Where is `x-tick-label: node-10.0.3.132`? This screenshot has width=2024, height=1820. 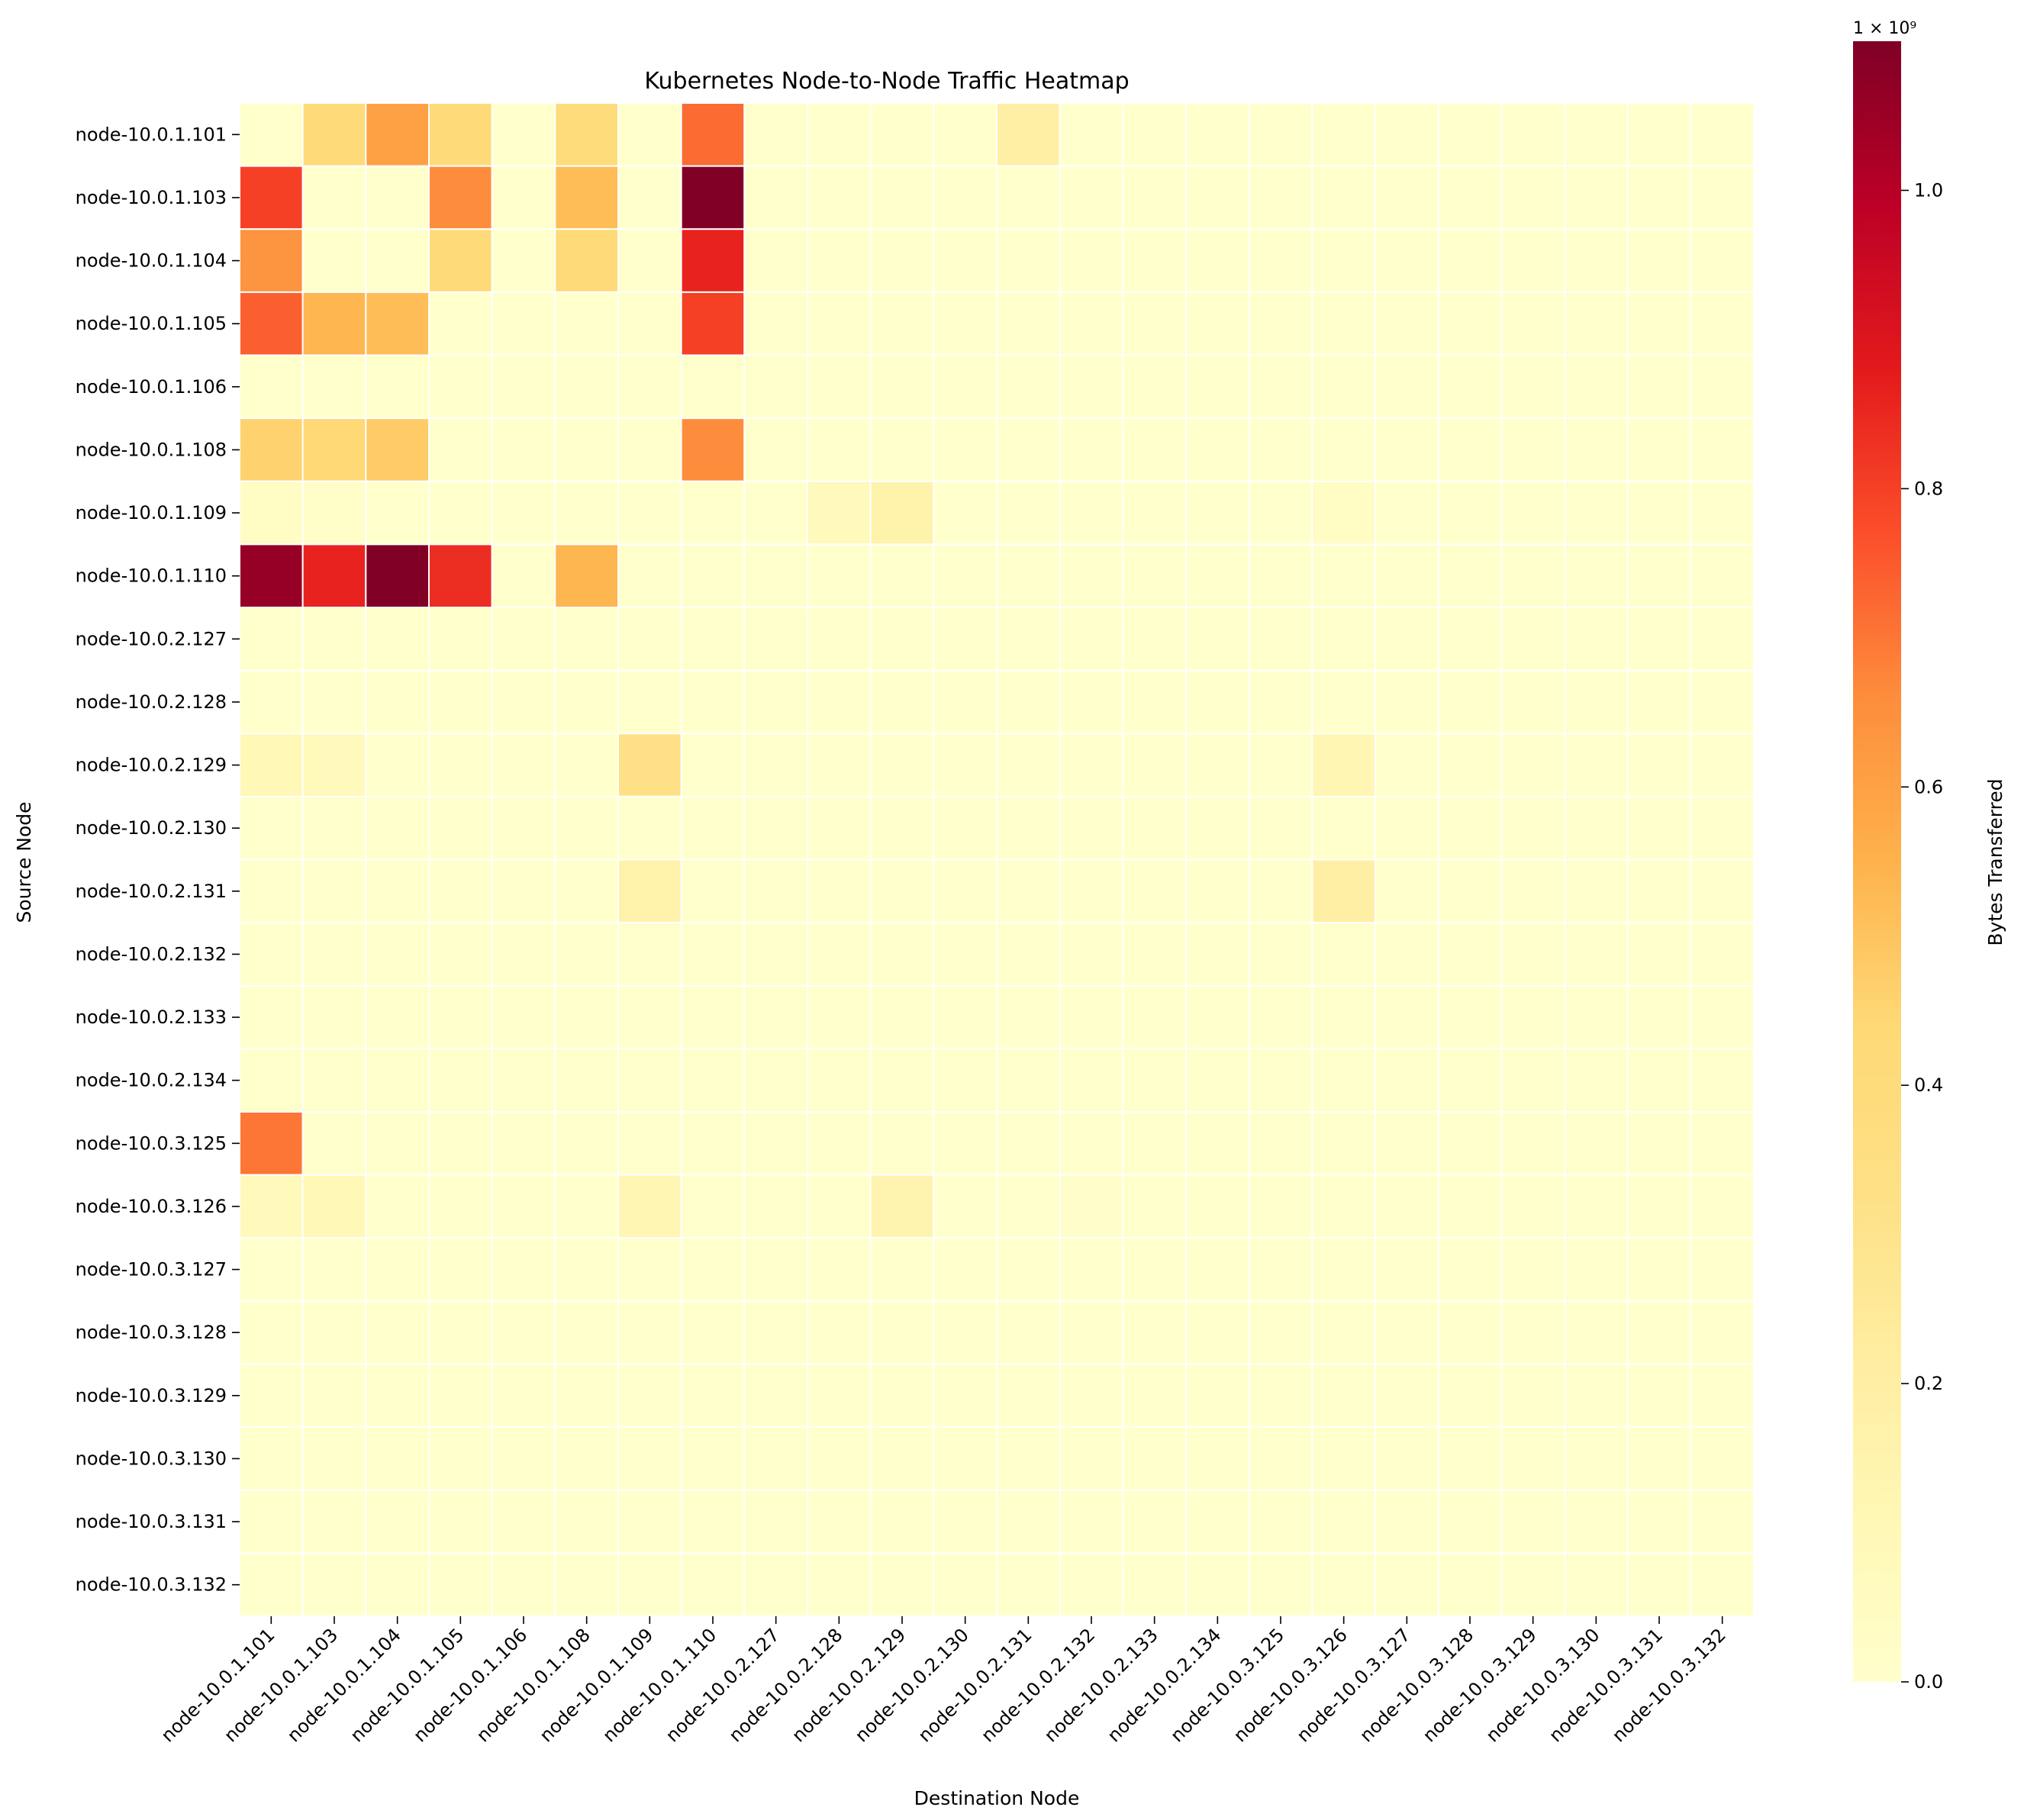 x-tick-label: node-10.0.3.132 is located at coordinates (1669, 1685).